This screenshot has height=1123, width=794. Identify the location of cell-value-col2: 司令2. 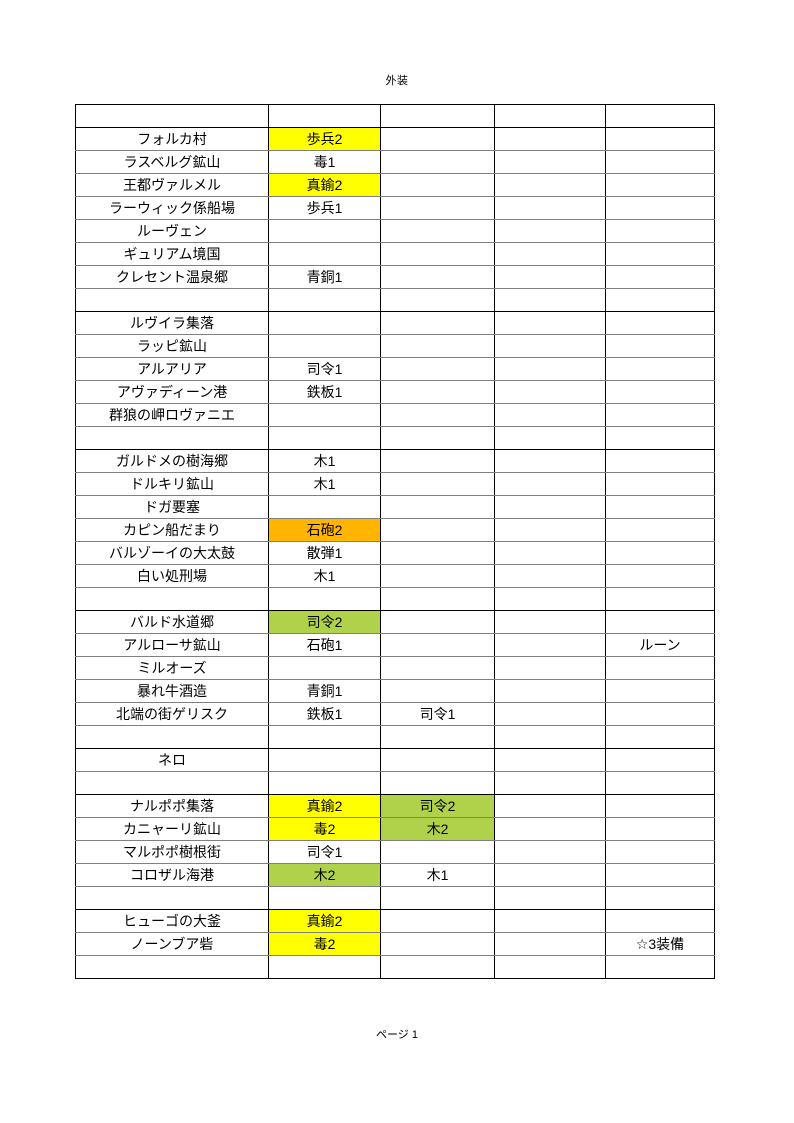
(437, 806).